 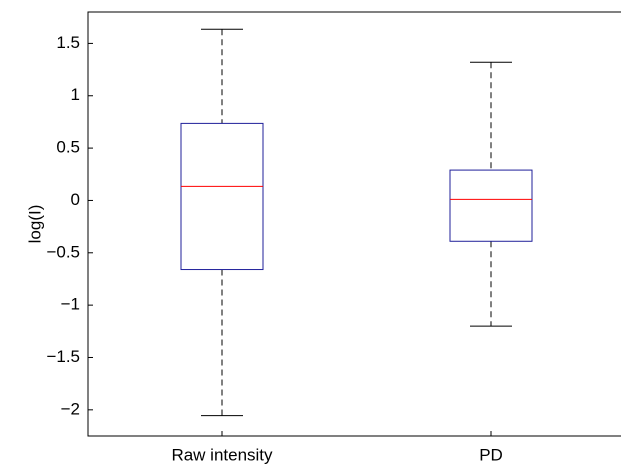 I want to click on y-tick-label: 0.5, so click(x=68, y=147).